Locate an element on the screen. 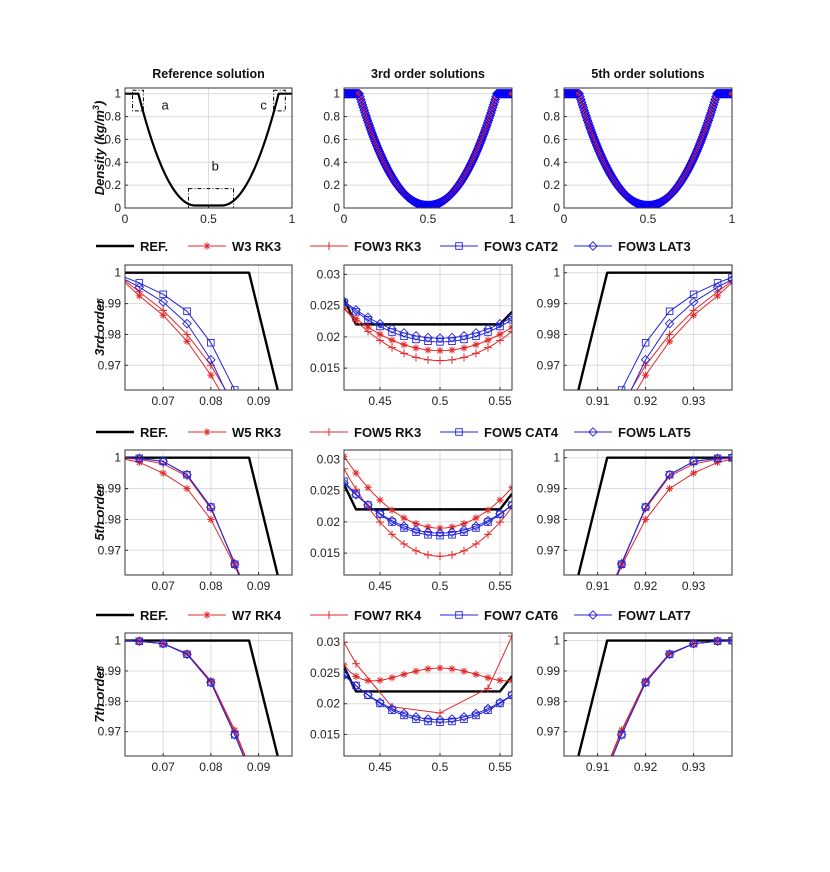 This screenshot has height=872, width=830. x-tick-label: 0.07 is located at coordinates (163, 767).